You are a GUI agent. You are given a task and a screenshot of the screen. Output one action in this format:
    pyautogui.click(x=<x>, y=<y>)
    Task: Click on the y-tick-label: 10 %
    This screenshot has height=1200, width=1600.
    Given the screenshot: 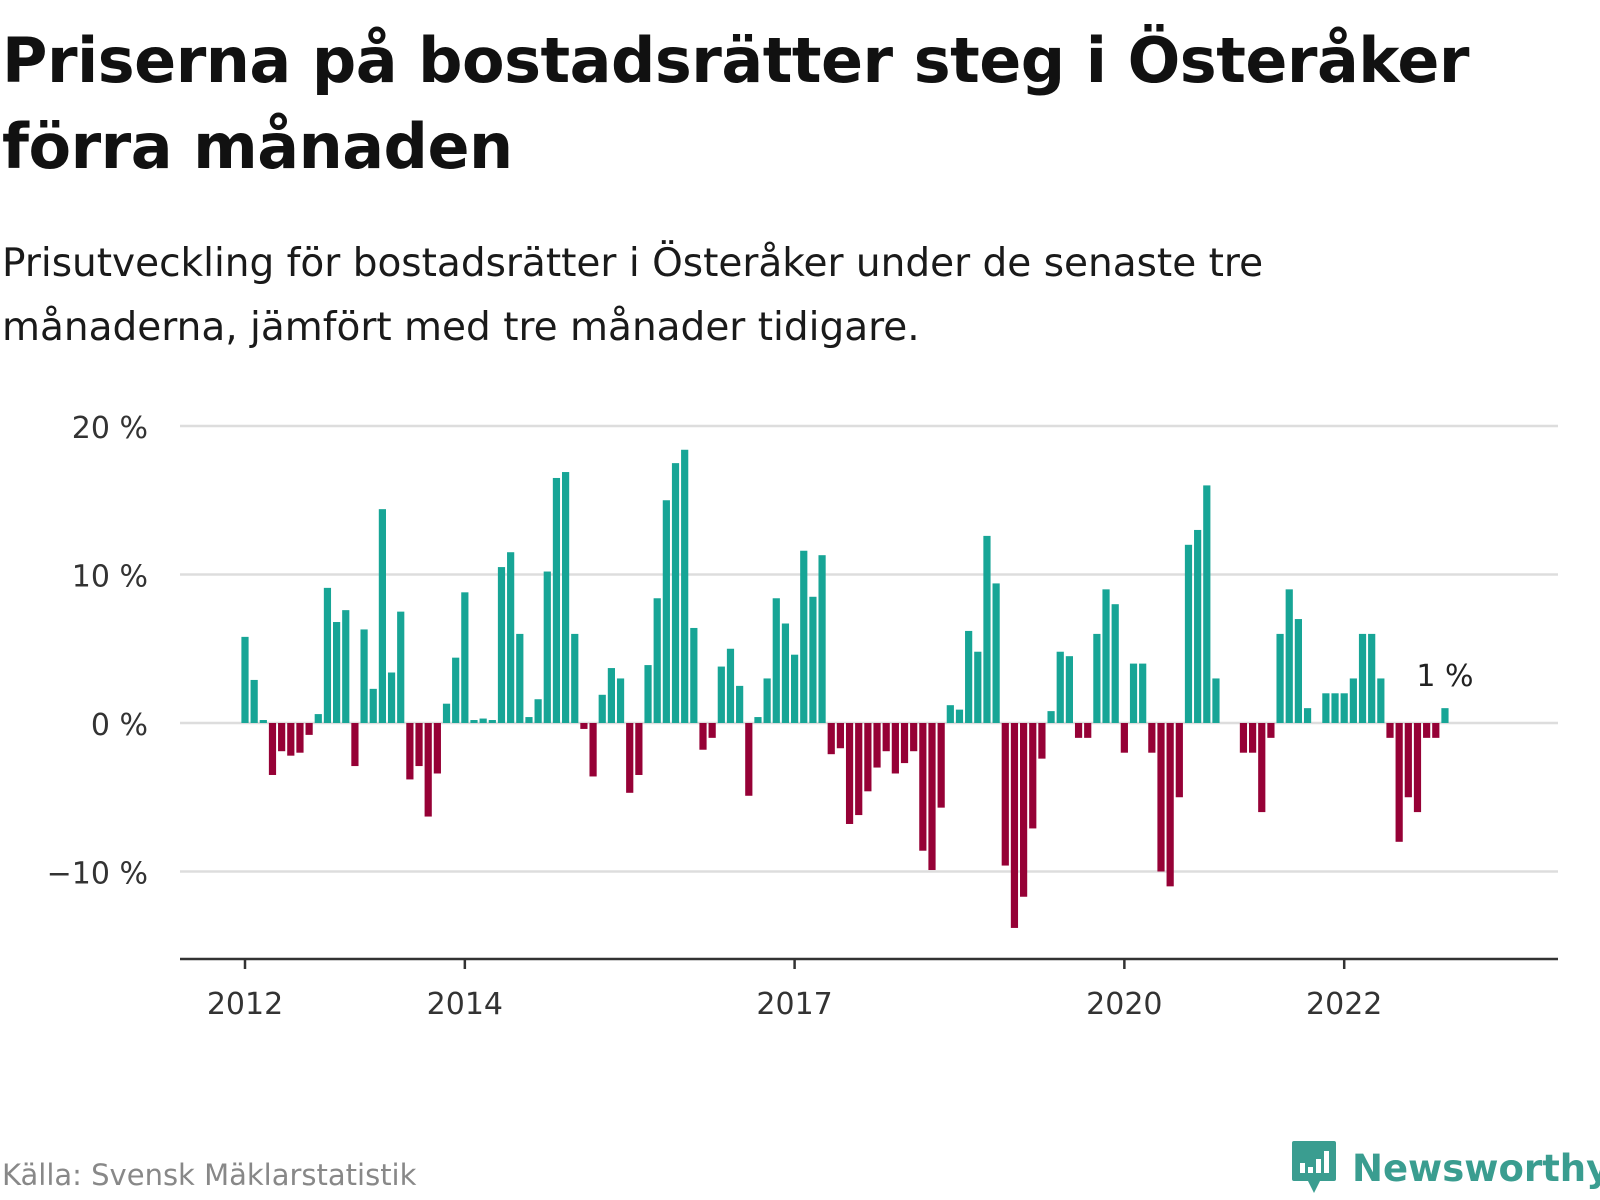 What is the action you would take?
    pyautogui.click(x=110, y=577)
    